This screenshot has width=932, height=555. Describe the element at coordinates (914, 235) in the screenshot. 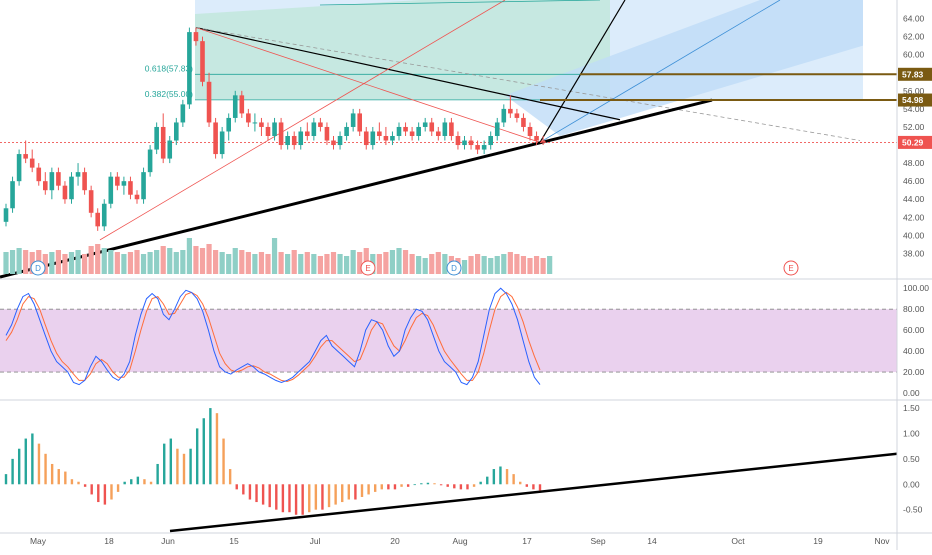

I see `price-tick-label: 40.00` at that location.